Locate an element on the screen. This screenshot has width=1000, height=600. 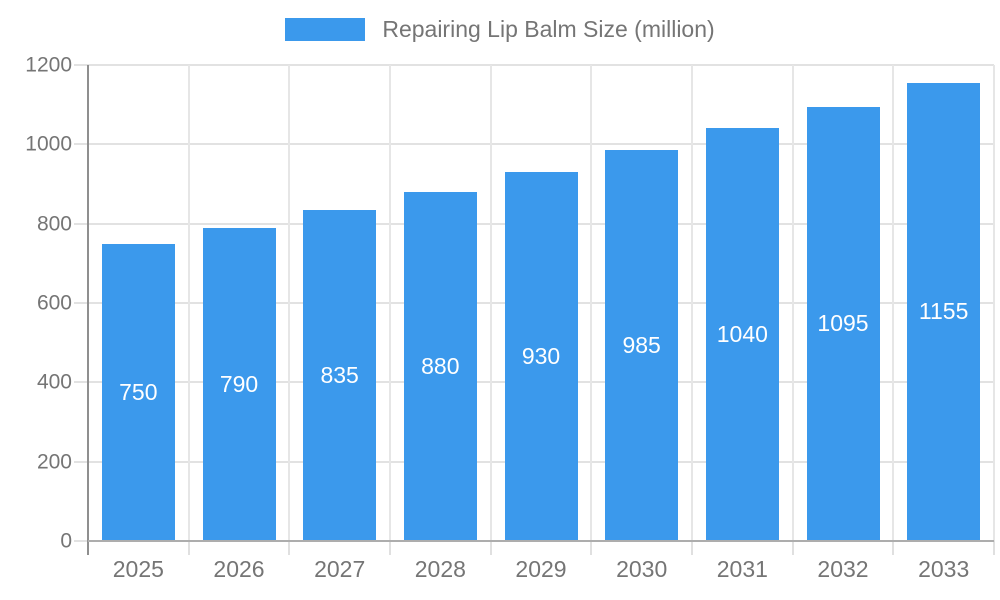
bar-value-label: 985 is located at coordinates (641, 345).